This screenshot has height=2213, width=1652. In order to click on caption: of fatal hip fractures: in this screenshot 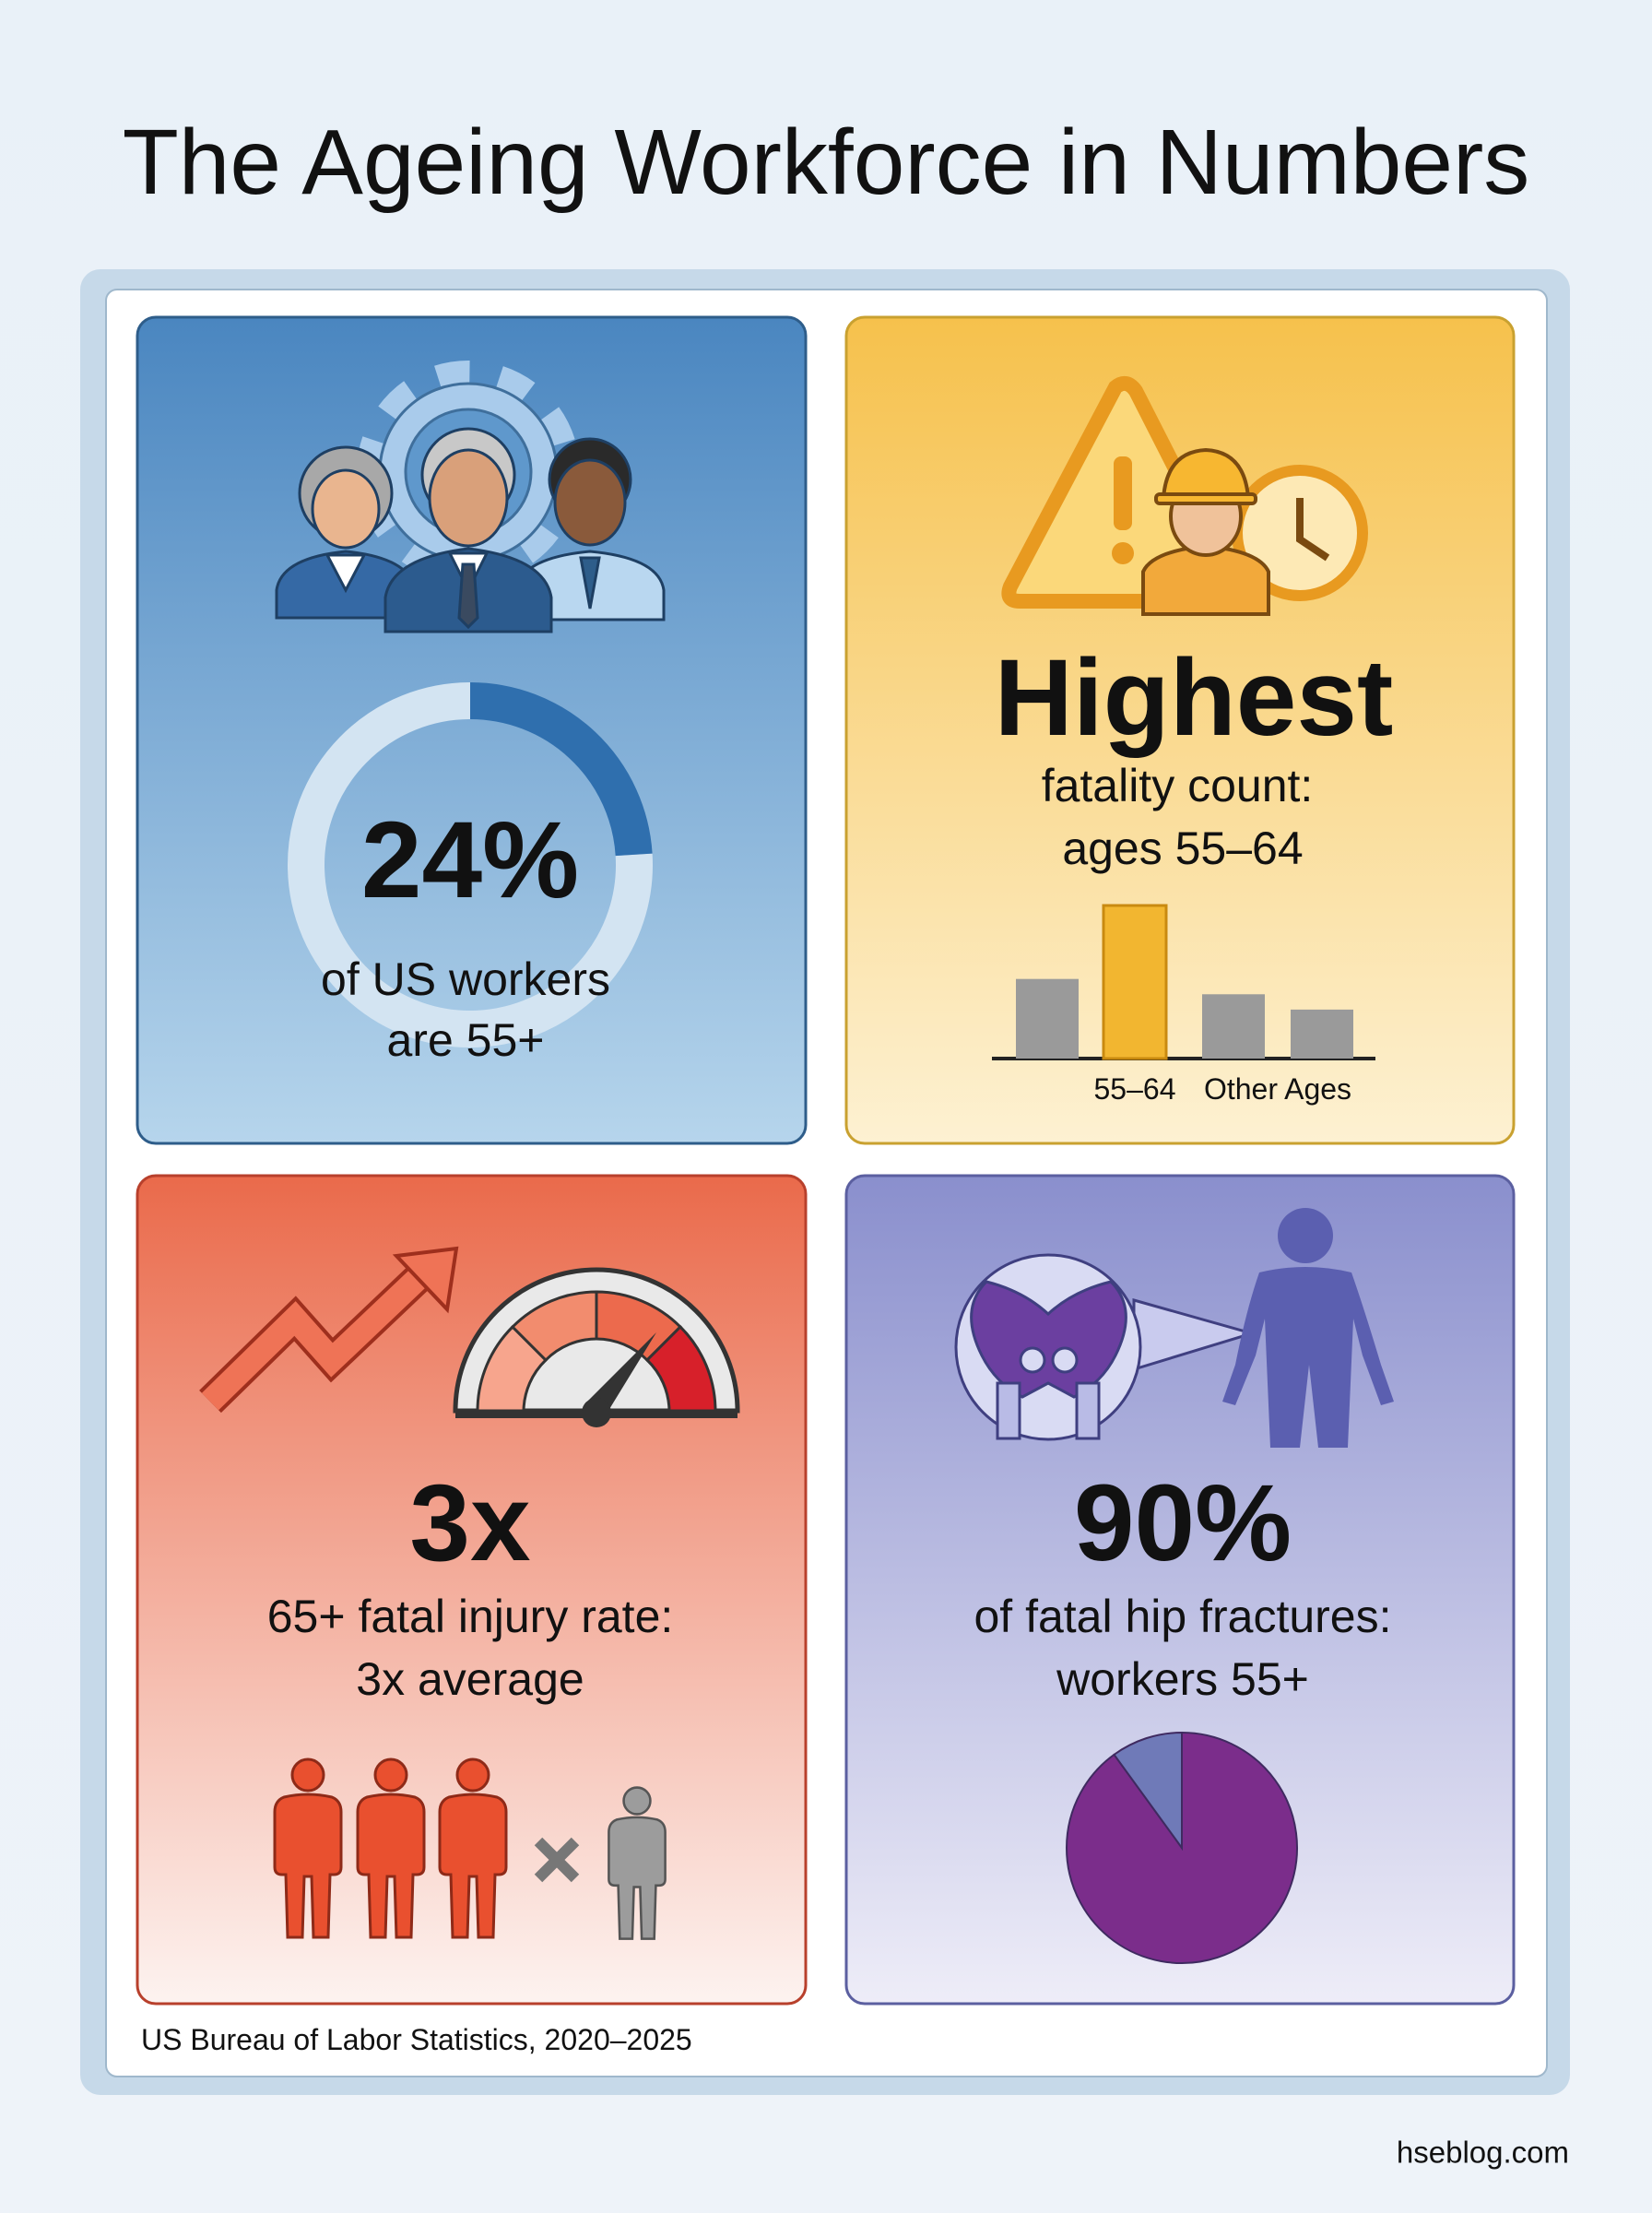, I will do `click(1182, 1616)`.